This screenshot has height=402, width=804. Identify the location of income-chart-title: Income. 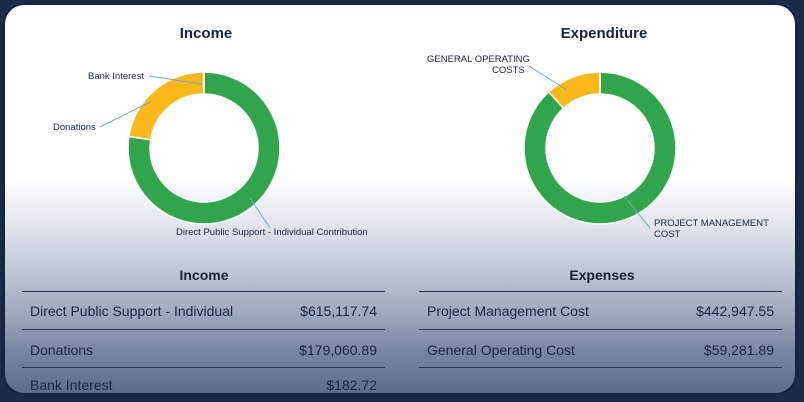
(206, 33).